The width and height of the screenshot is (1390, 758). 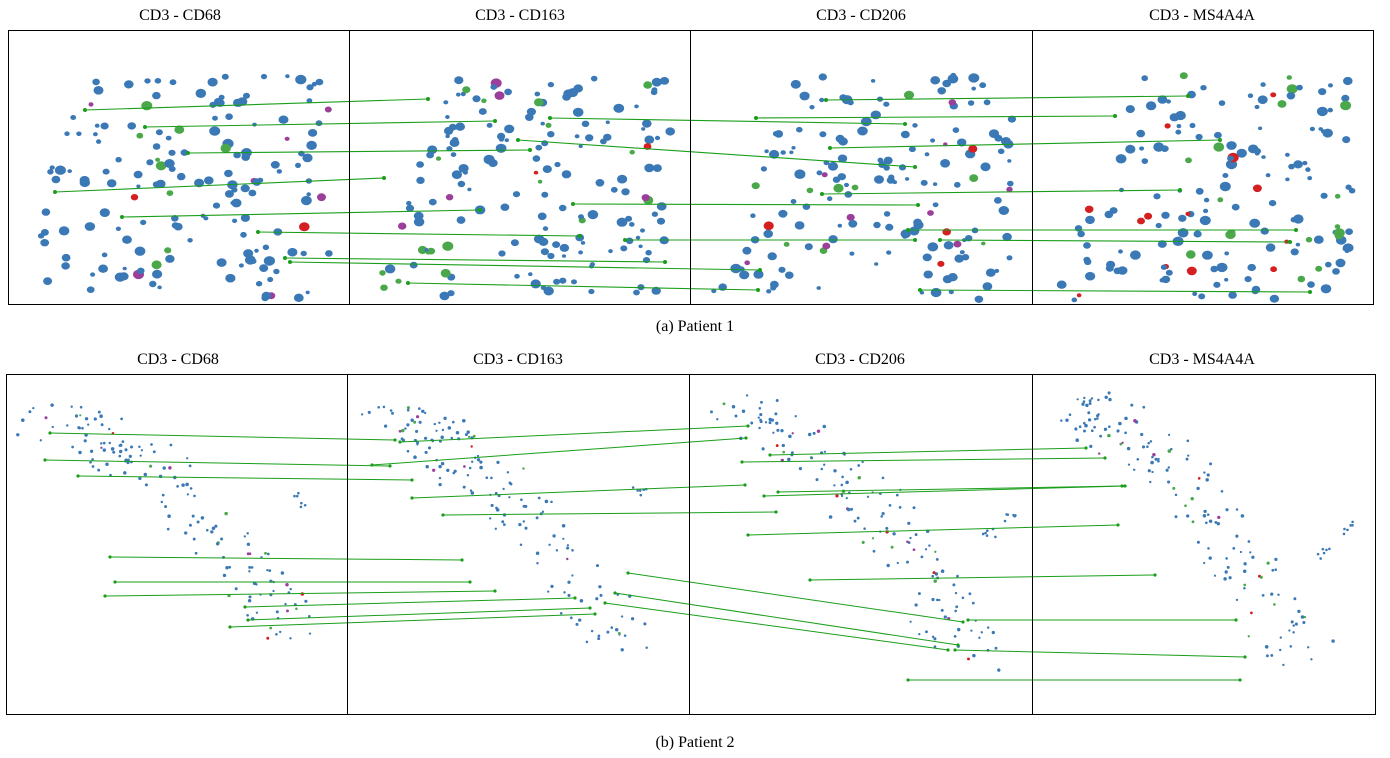 What do you see at coordinates (1202, 359) in the screenshot?
I see `panel-title-b-ms4a4a: CD3 - MS4A4A` at bounding box center [1202, 359].